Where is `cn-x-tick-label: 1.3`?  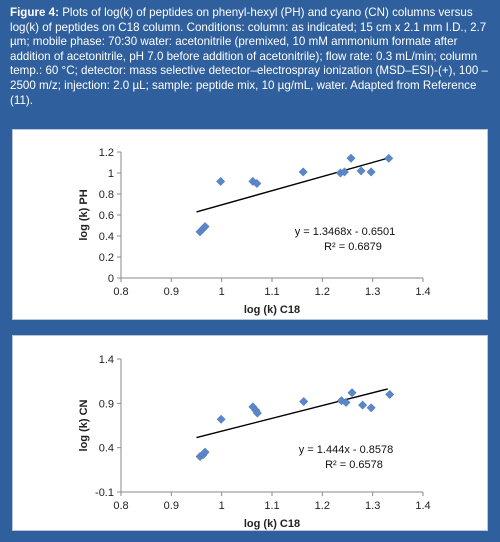 cn-x-tick-label: 1.3 is located at coordinates (372, 506).